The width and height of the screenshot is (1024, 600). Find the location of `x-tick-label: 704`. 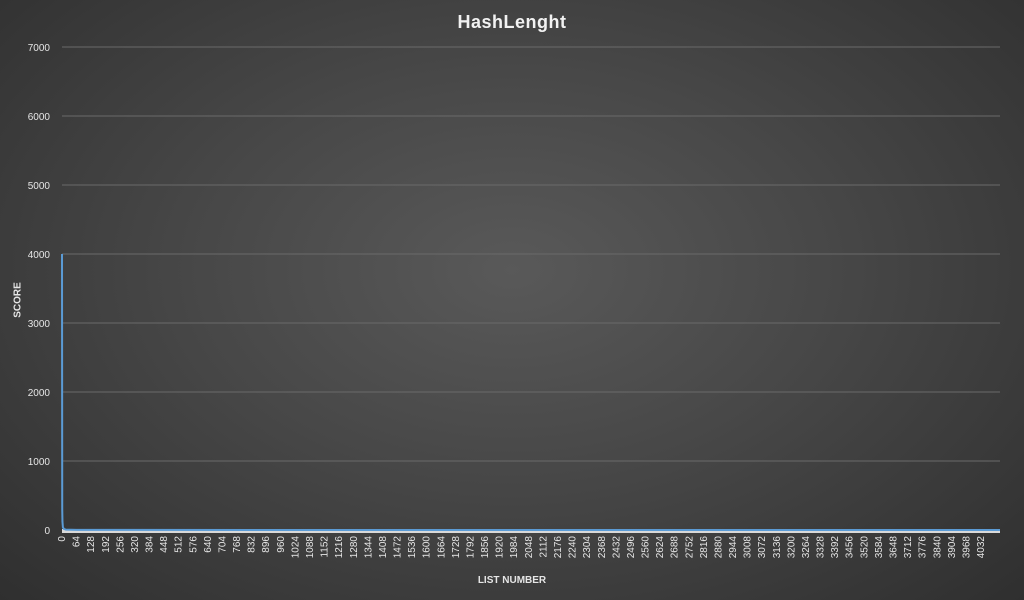

x-tick-label: 704 is located at coordinates (222, 544).